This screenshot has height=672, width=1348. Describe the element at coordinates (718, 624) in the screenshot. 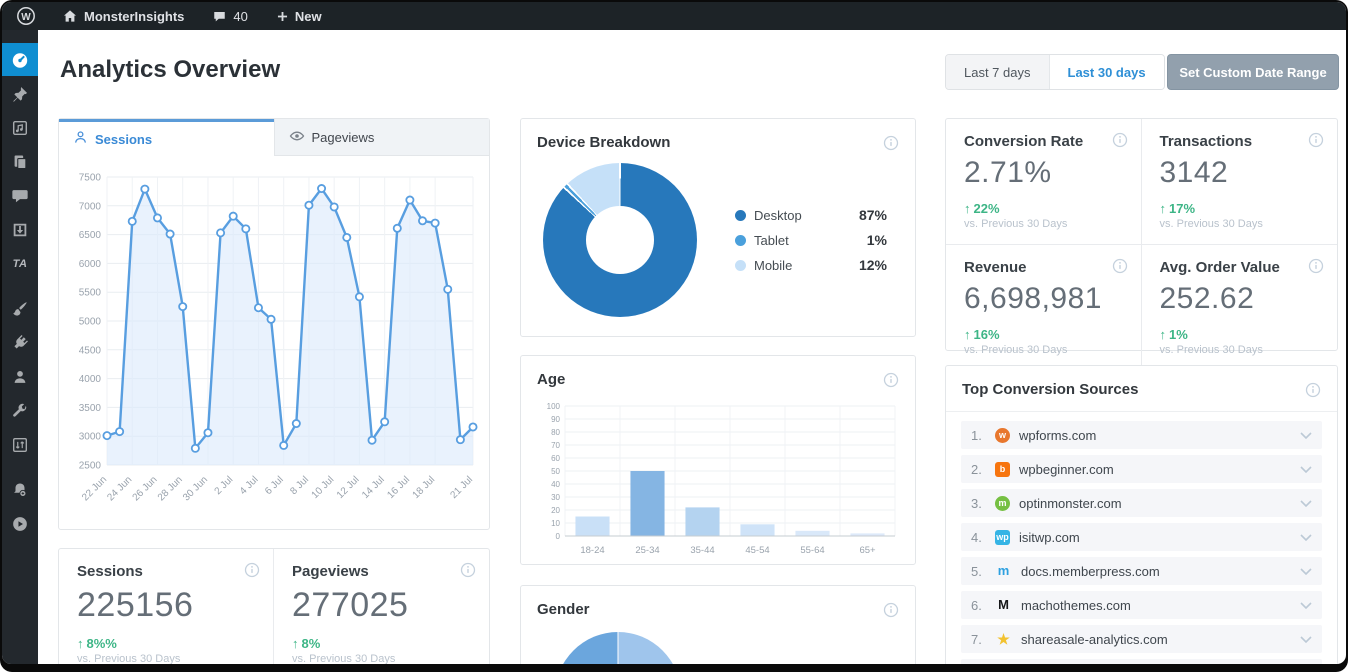

I see `gender-card: Gender` at that location.